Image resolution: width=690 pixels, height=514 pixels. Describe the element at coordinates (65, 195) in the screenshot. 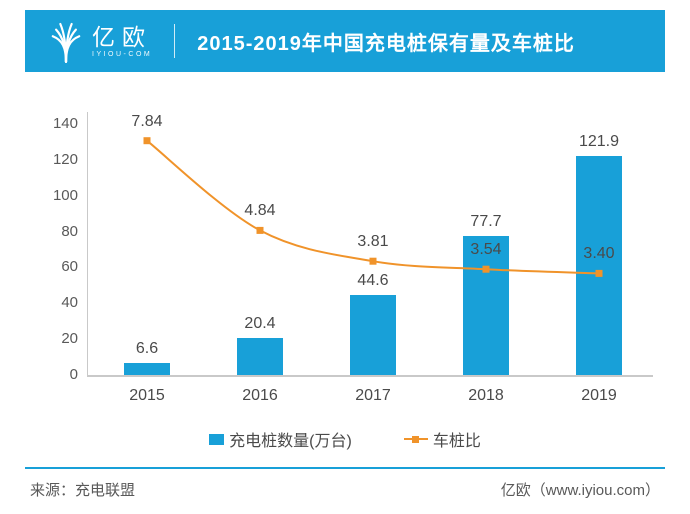

I see `y-tick-label: 100` at that location.